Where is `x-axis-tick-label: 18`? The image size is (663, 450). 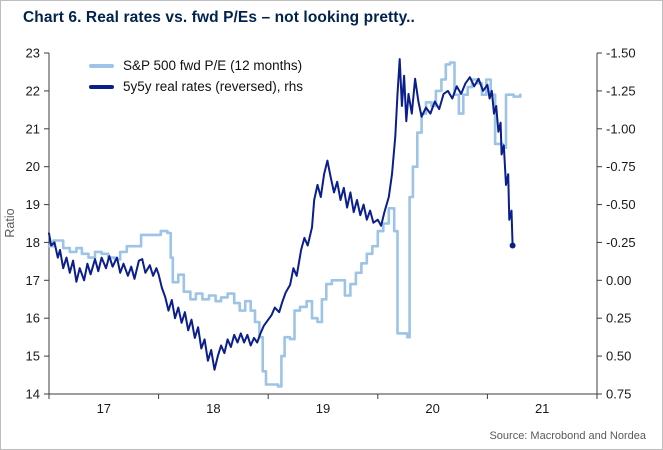 x-axis-tick-label: 18 is located at coordinates (213, 408).